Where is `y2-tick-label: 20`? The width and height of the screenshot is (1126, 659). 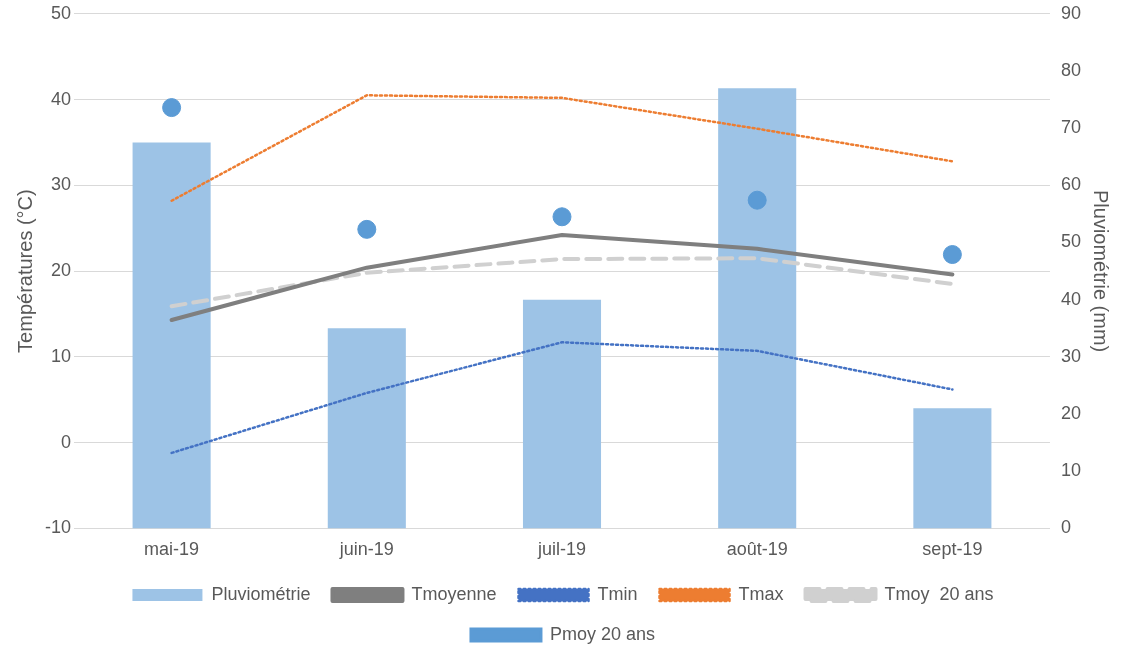
y2-tick-label: 20 is located at coordinates (1071, 413).